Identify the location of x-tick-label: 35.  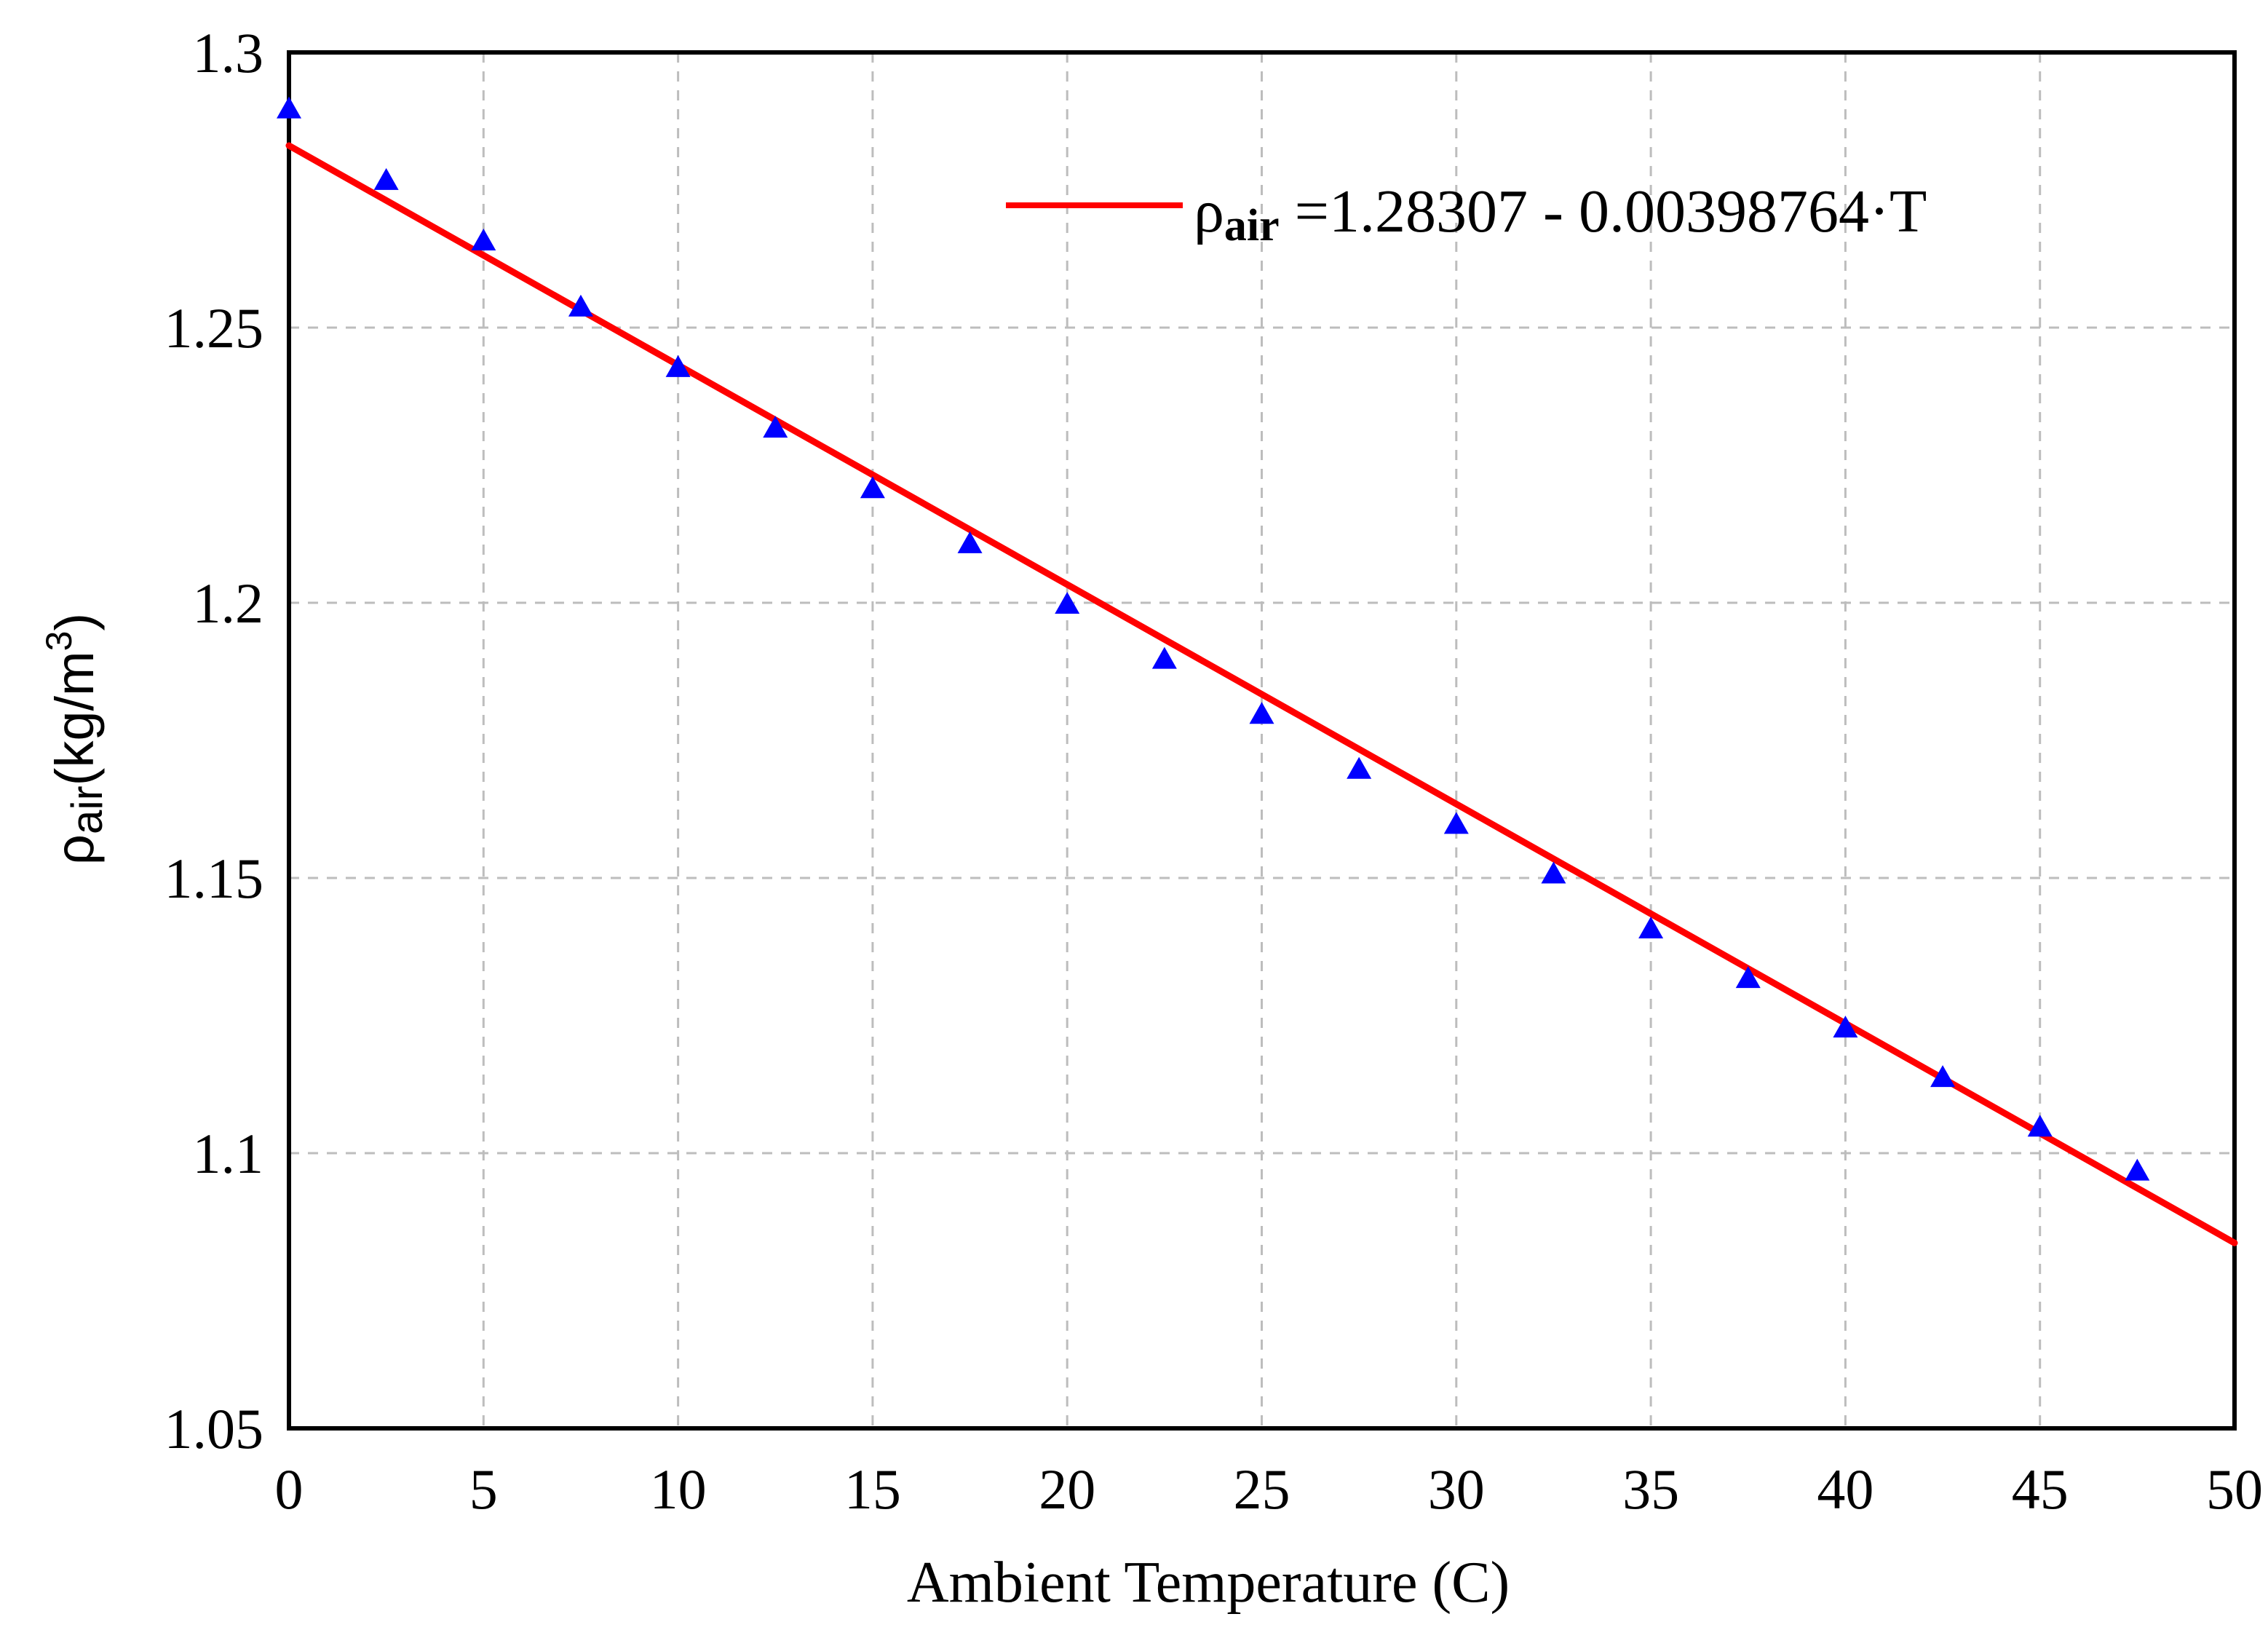
(1650, 1489).